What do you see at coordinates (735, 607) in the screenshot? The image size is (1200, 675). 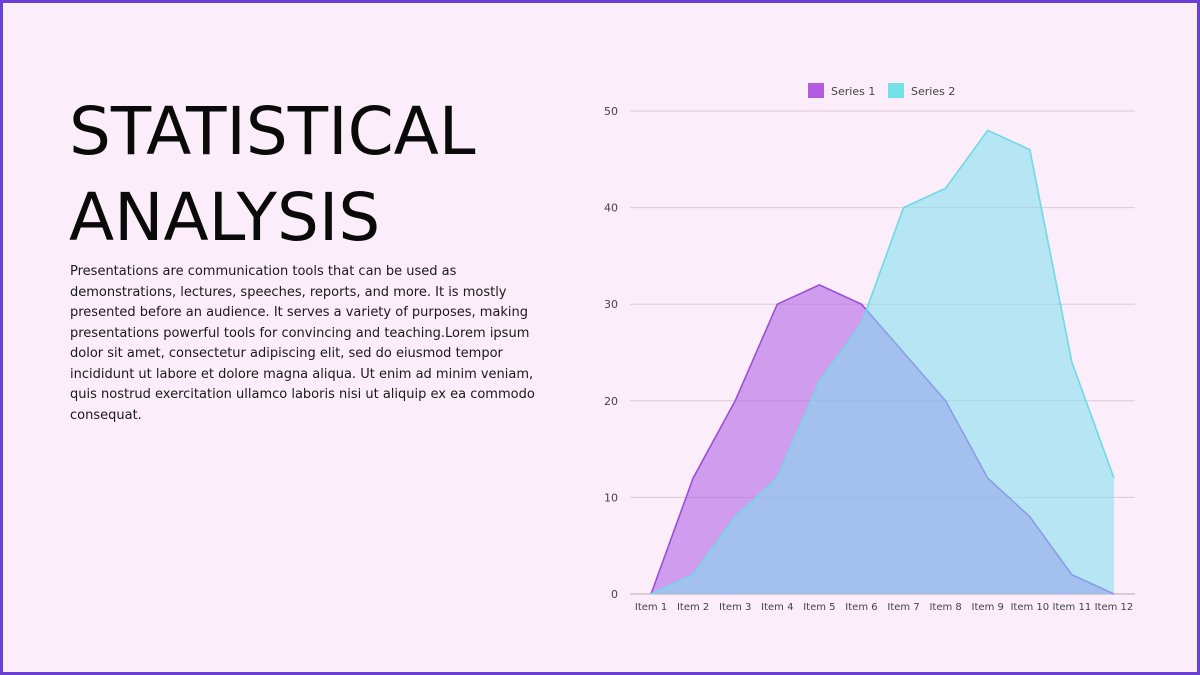 I see `x-tick-label: Item 3` at bounding box center [735, 607].